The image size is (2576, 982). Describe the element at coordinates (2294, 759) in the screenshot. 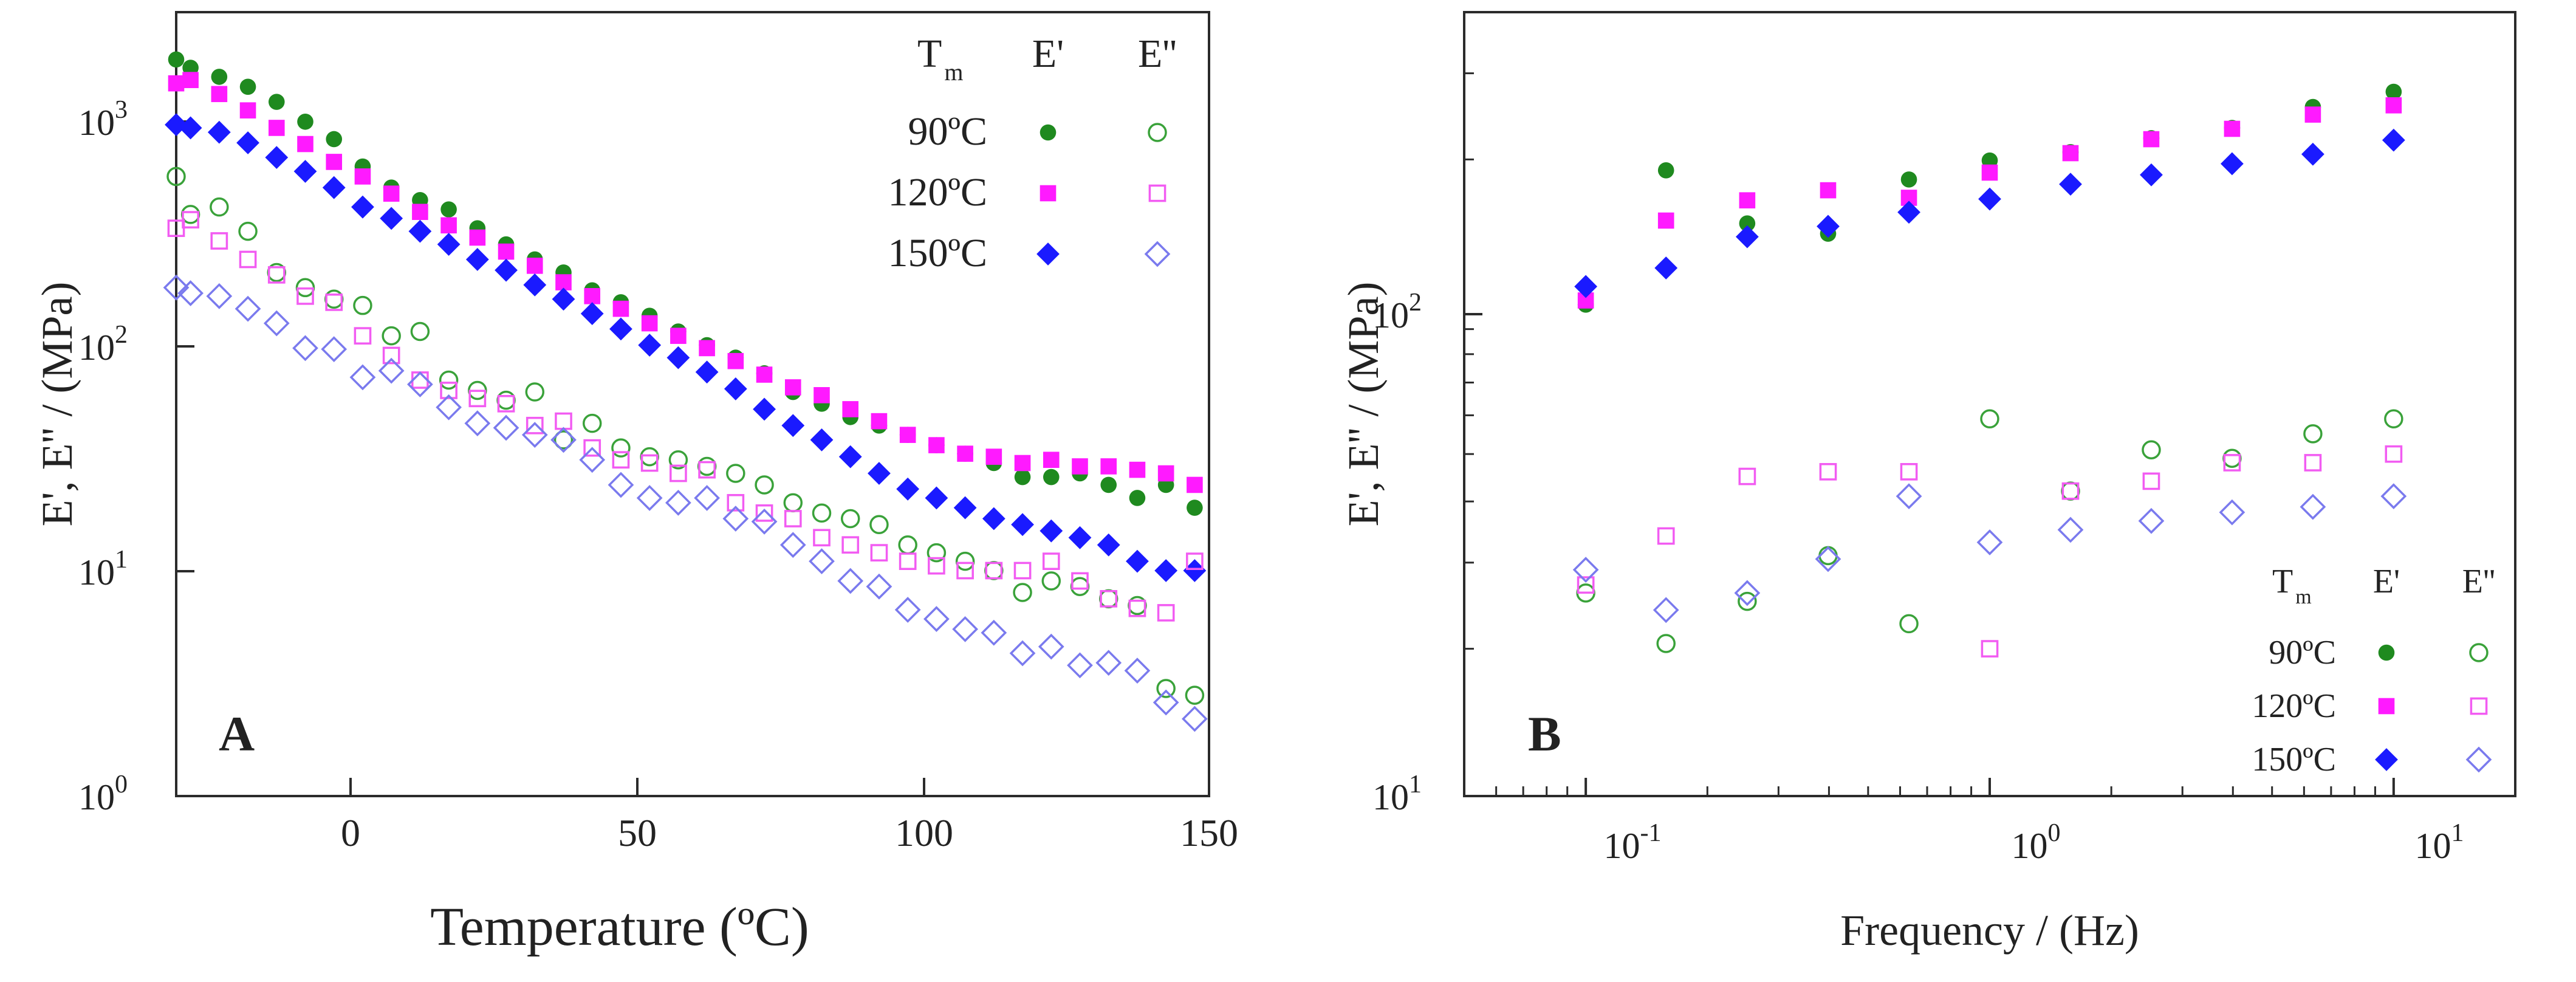

I see `panel-b-legend-row-150: 150ºC` at that location.